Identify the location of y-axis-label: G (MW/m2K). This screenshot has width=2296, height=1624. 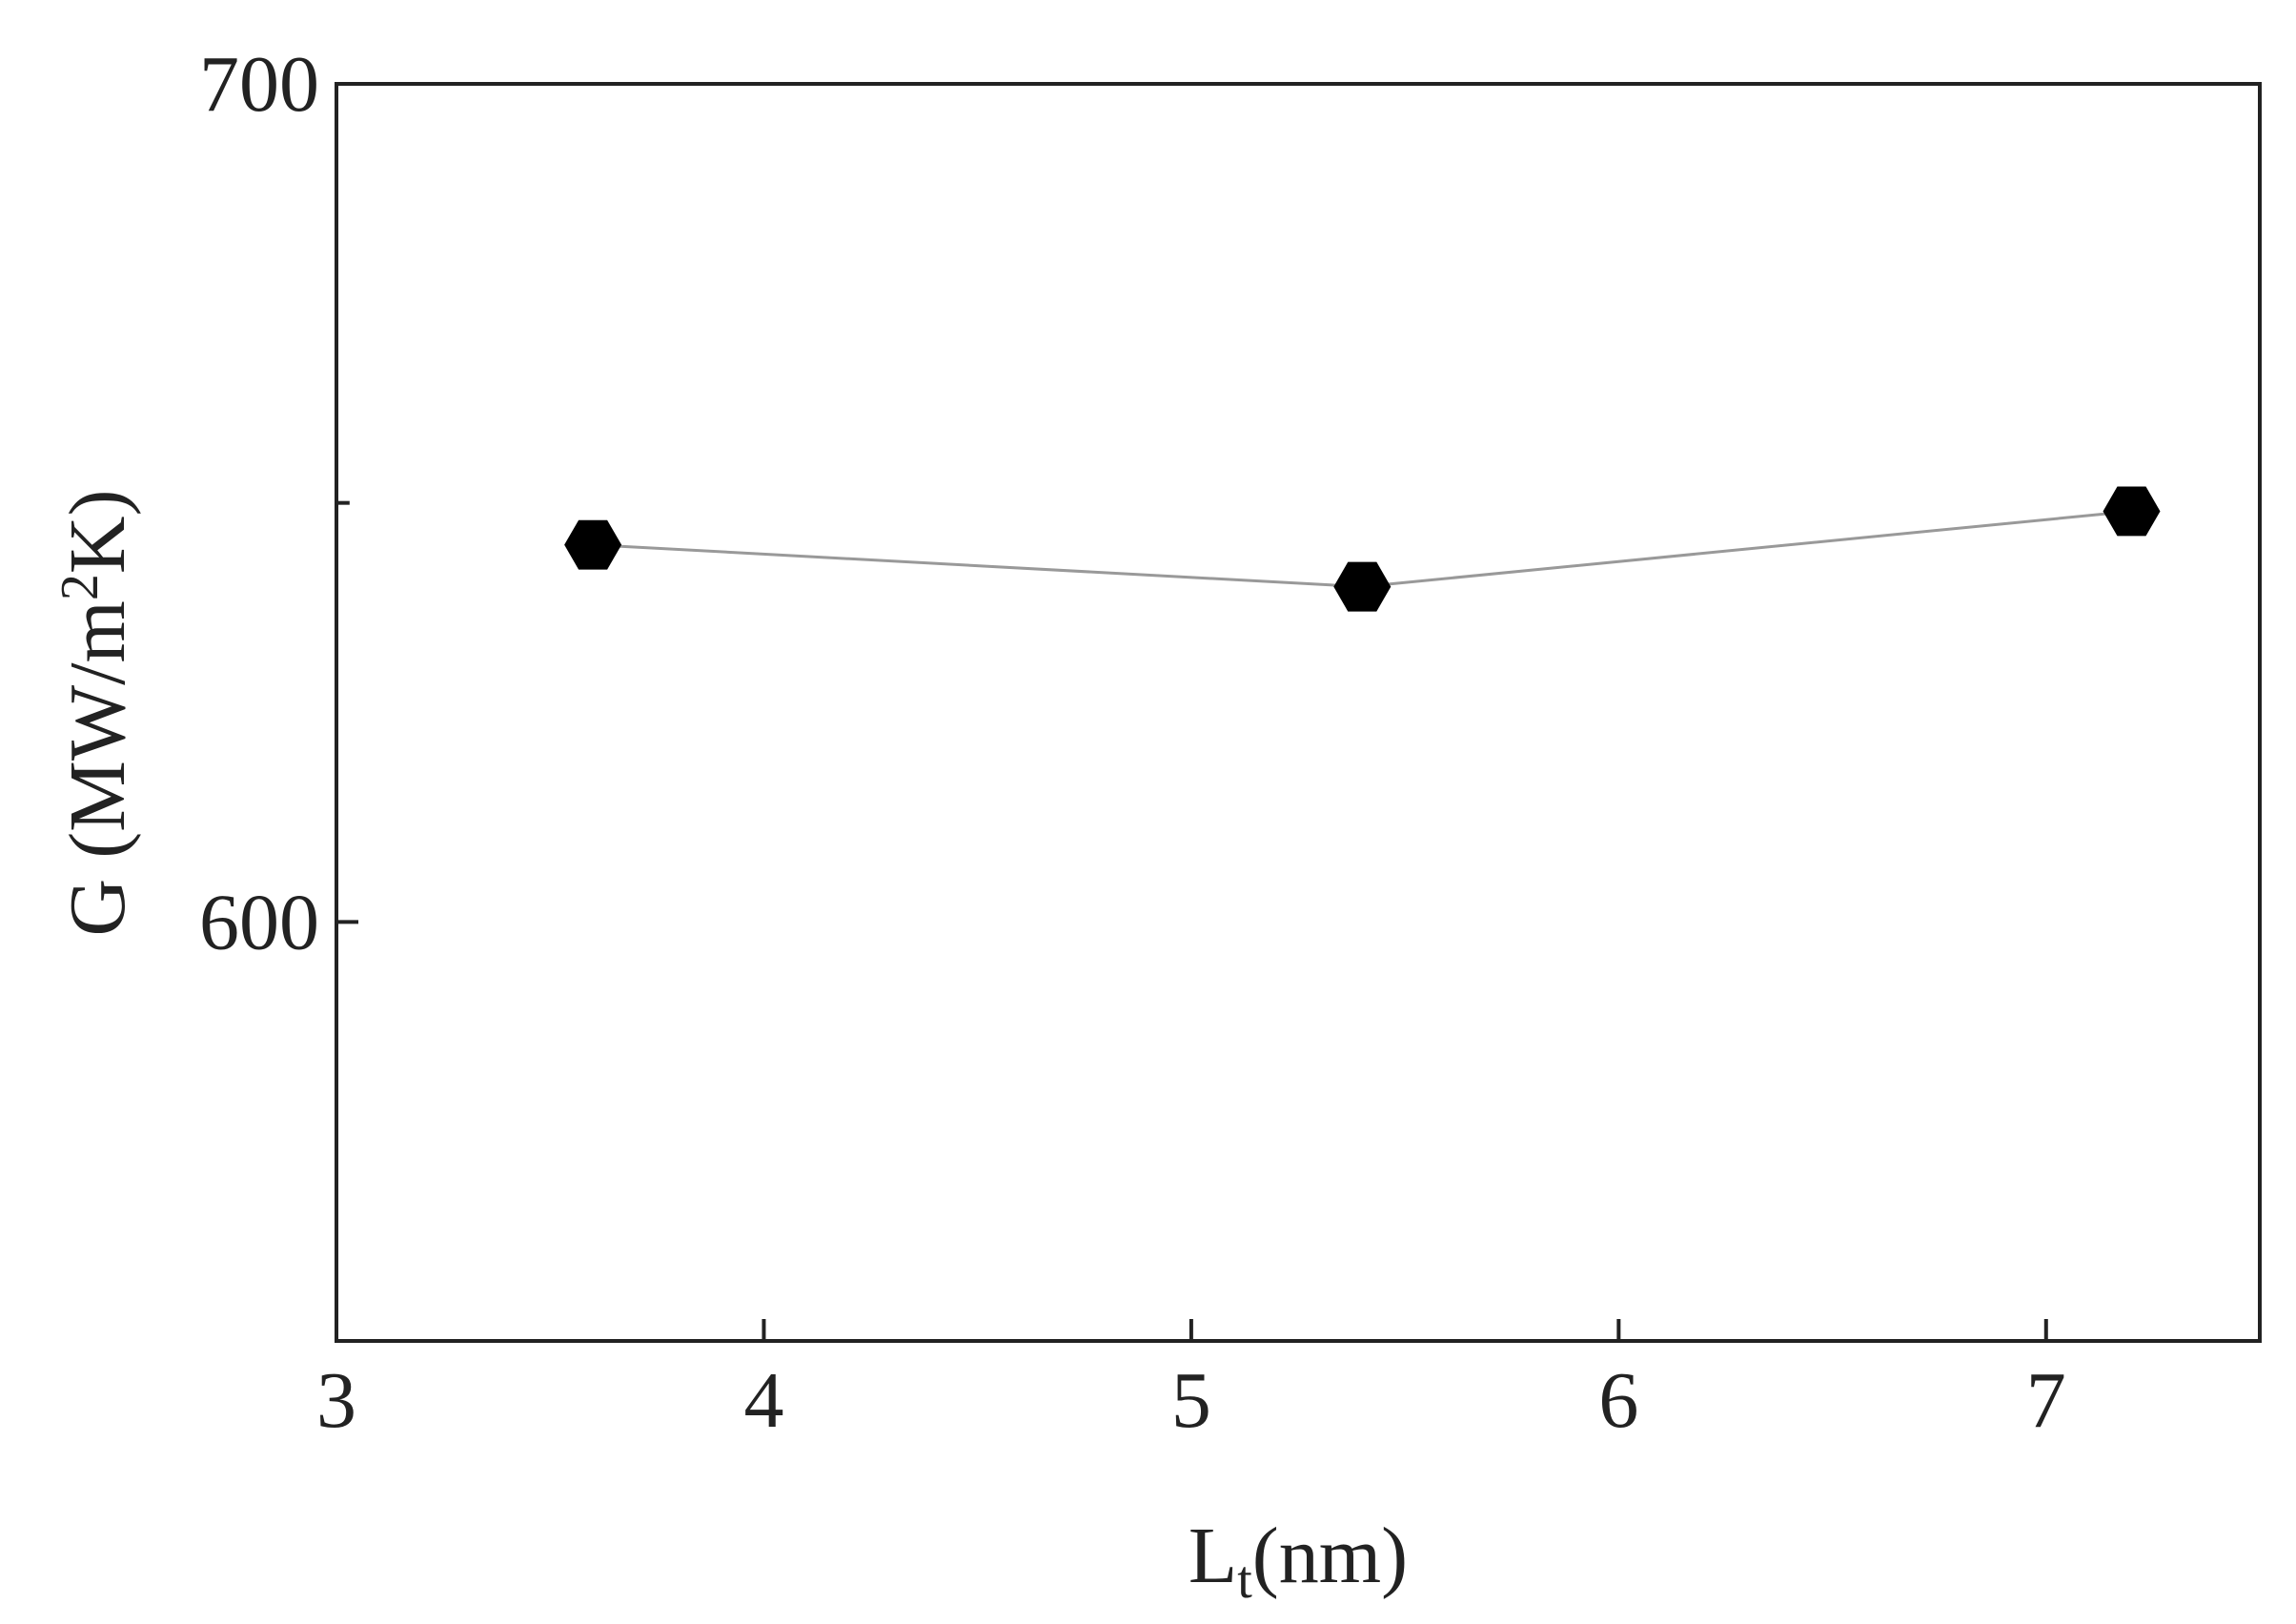
(96, 713).